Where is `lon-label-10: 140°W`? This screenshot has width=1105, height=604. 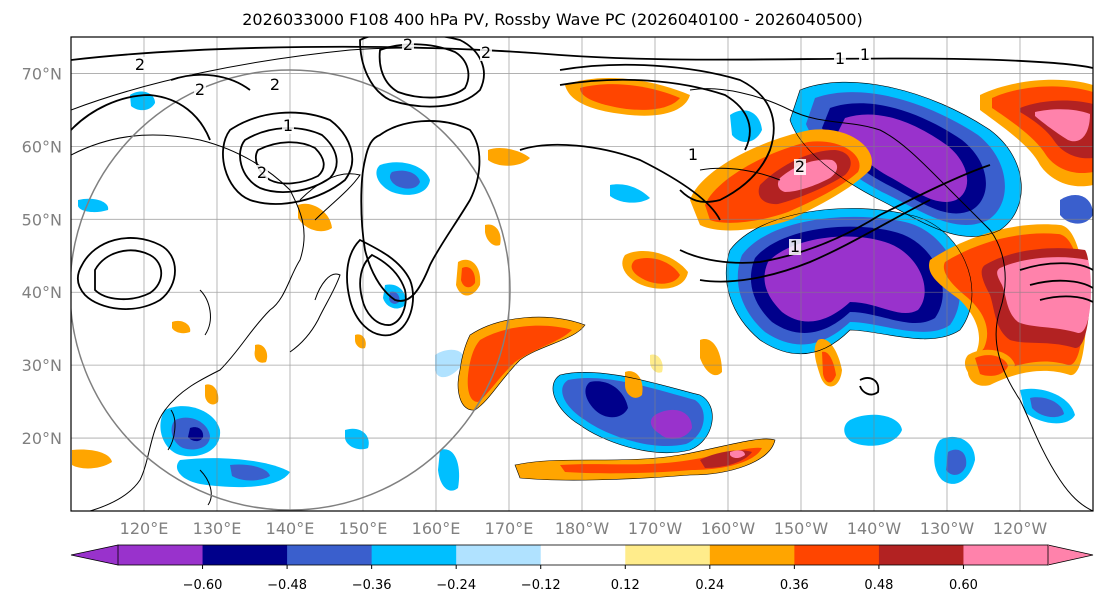
lon-label-10: 140°W is located at coordinates (874, 528).